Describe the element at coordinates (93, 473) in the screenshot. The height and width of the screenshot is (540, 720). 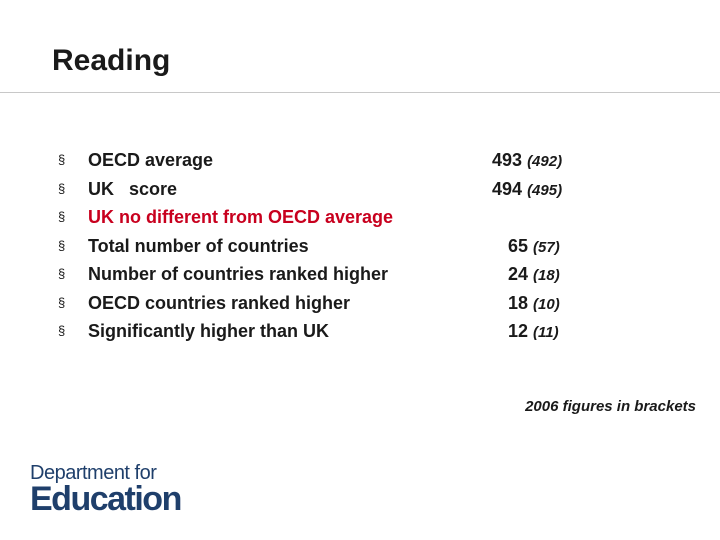
I see `logo-line-1: Department for` at that location.